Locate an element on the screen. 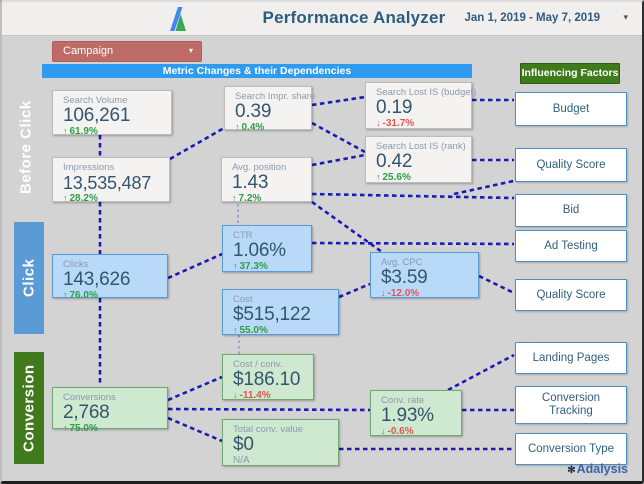  delta-value: -11.4% is located at coordinates (255, 395).